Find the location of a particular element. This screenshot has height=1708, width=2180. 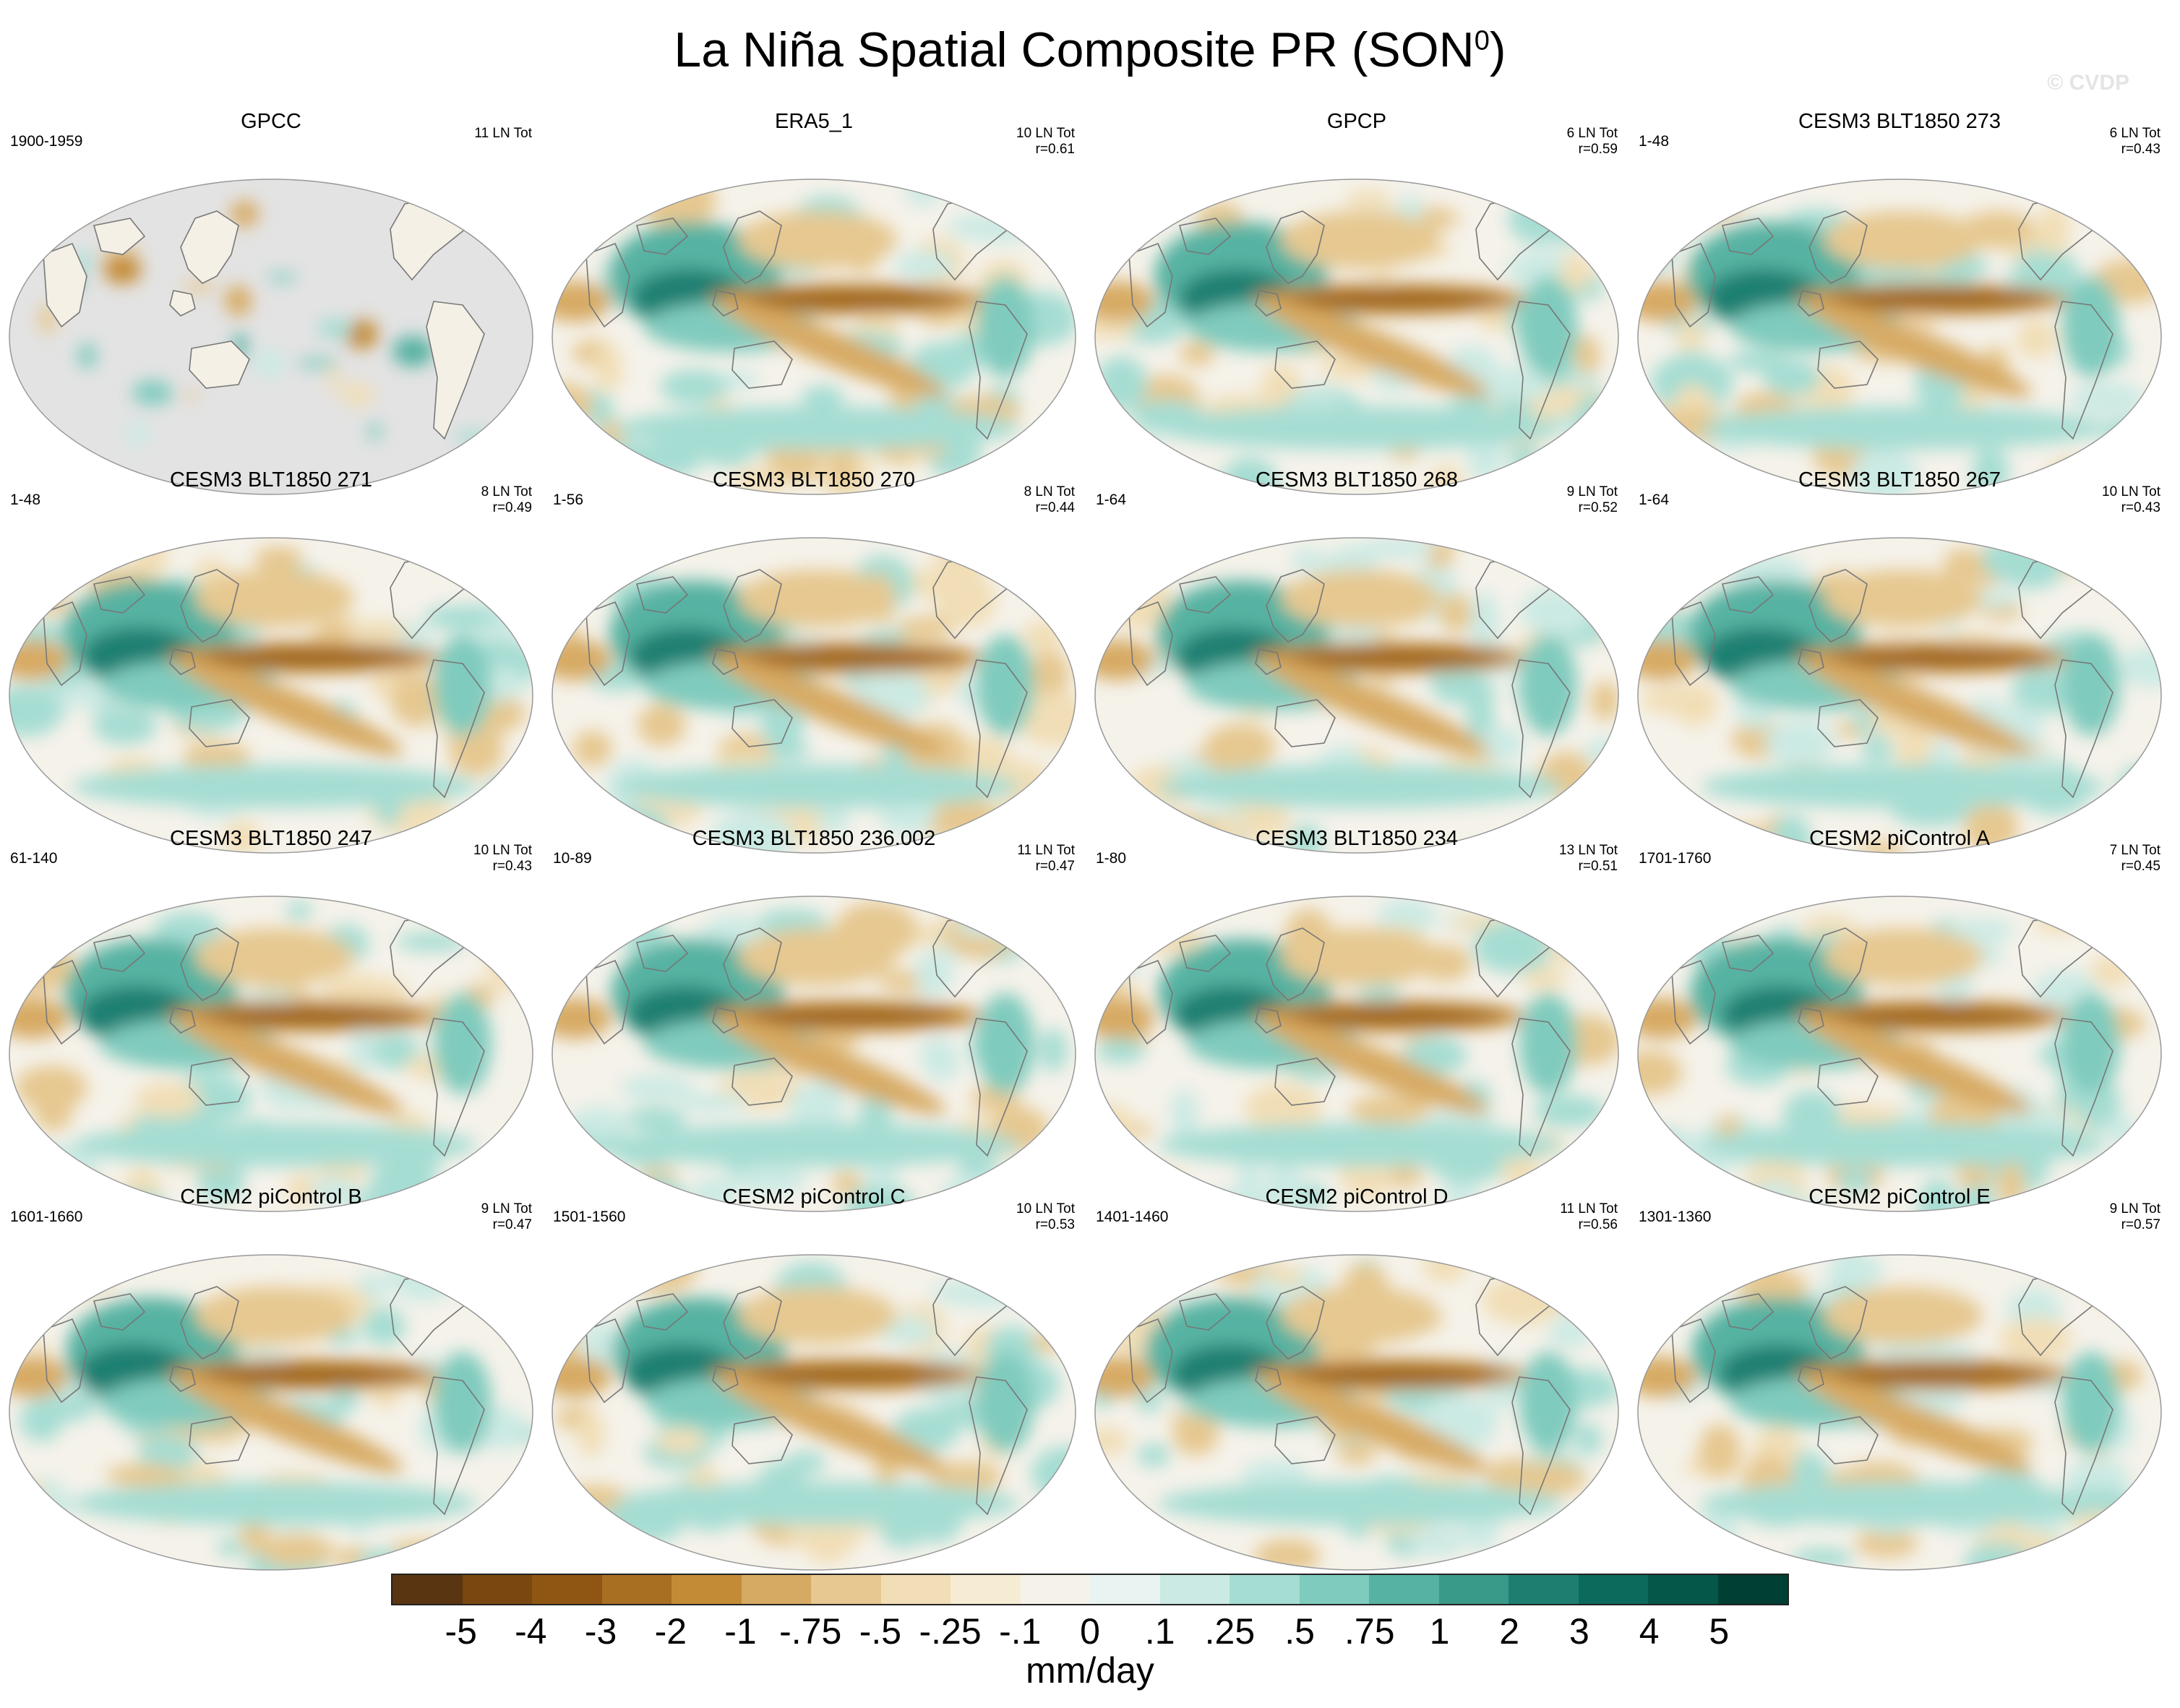

colorbar-tick-label: -2 is located at coordinates (670, 1632).